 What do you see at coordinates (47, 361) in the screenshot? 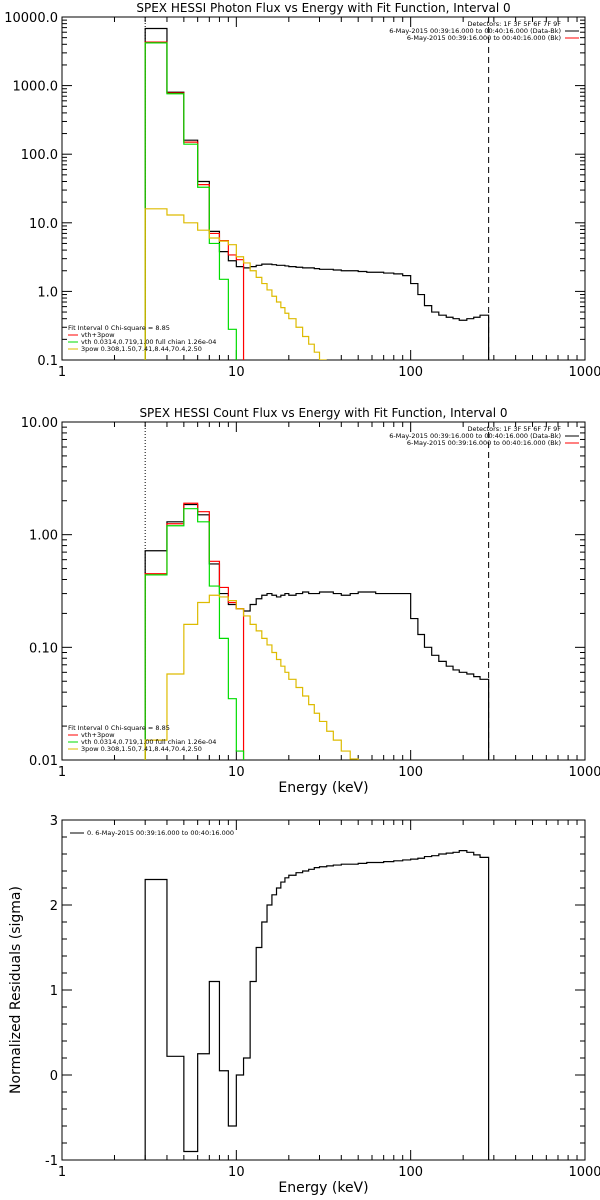
I see `y-tick-label: 0.1` at bounding box center [47, 361].